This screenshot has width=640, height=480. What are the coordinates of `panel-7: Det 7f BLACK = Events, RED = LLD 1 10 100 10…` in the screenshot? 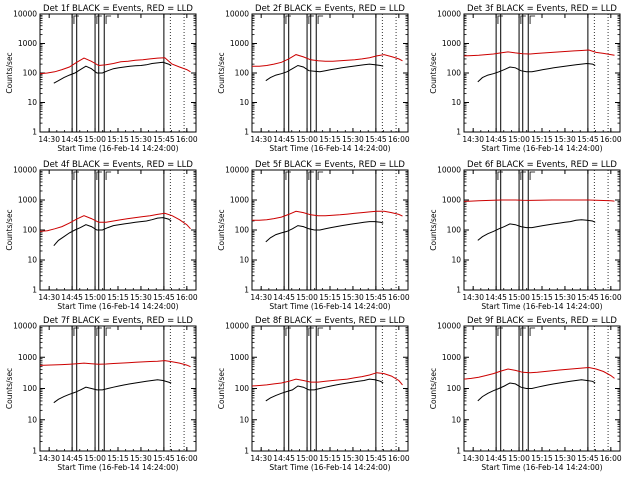 It's located at (101, 394).